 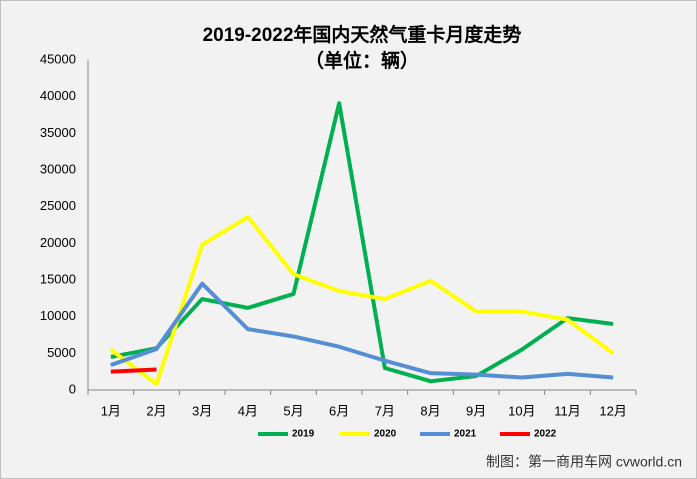 What do you see at coordinates (58, 132) in the screenshot?
I see `y-tick-label: 35000` at bounding box center [58, 132].